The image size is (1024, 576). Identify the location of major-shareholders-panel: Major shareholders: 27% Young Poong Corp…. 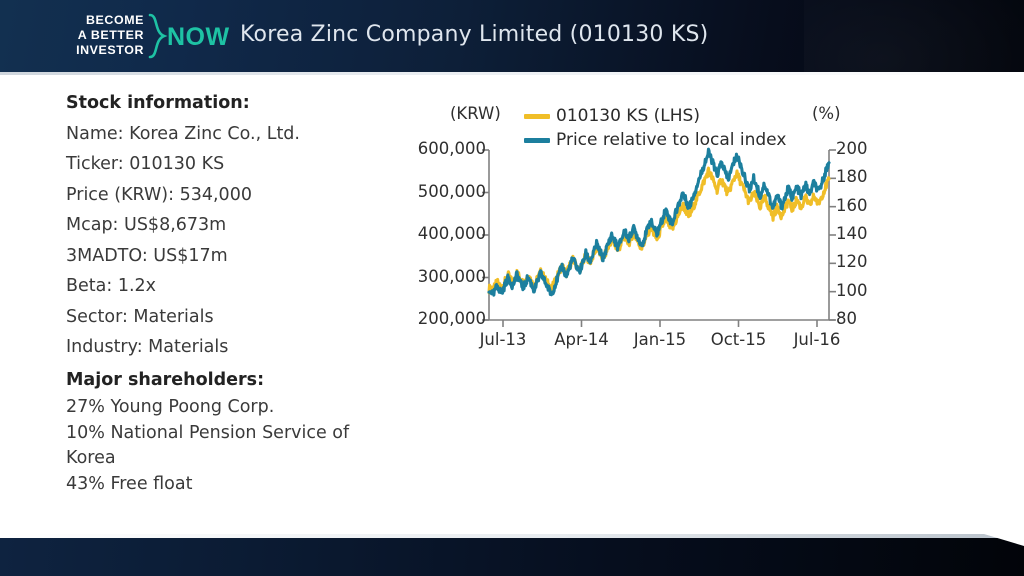
(231, 431).